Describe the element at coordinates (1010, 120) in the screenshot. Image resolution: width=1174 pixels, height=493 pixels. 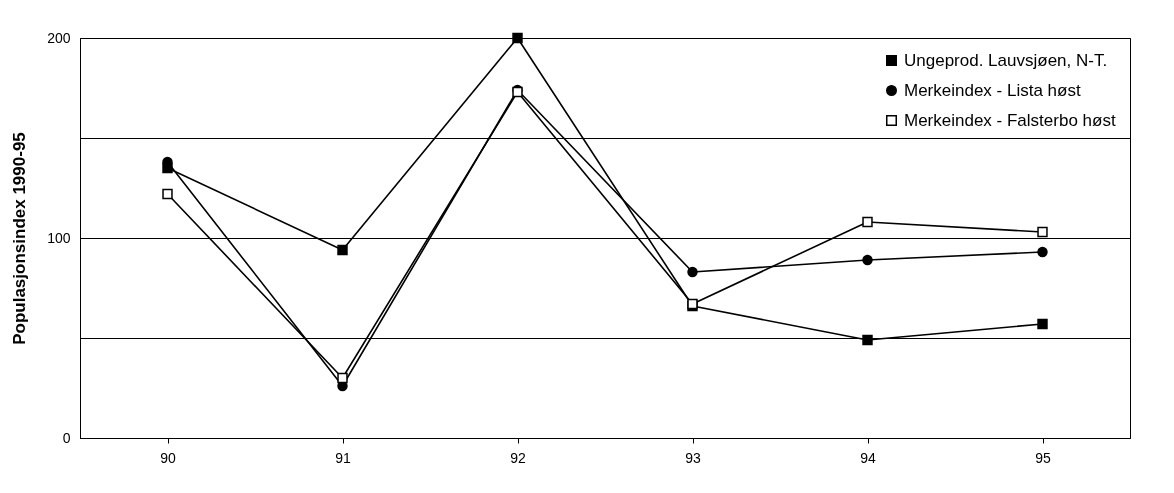
I see `legend-label: Merkeindex - Falsterbo høst` at that location.